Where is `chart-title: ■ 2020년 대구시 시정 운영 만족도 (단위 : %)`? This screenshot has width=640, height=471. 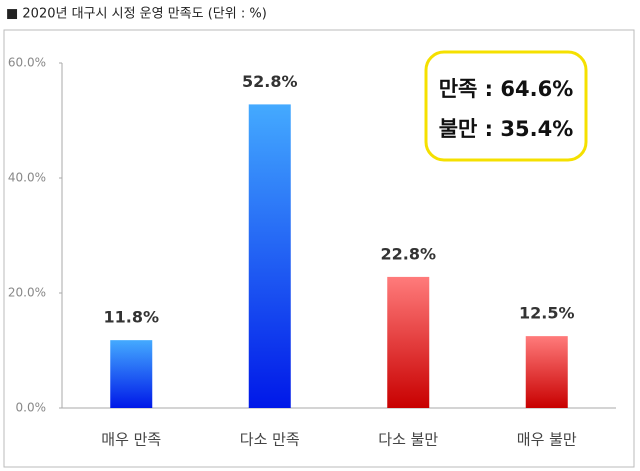 chart-title: ■ 2020년 대구시 시정 운영 만족도 (단위 : %) is located at coordinates (136, 14).